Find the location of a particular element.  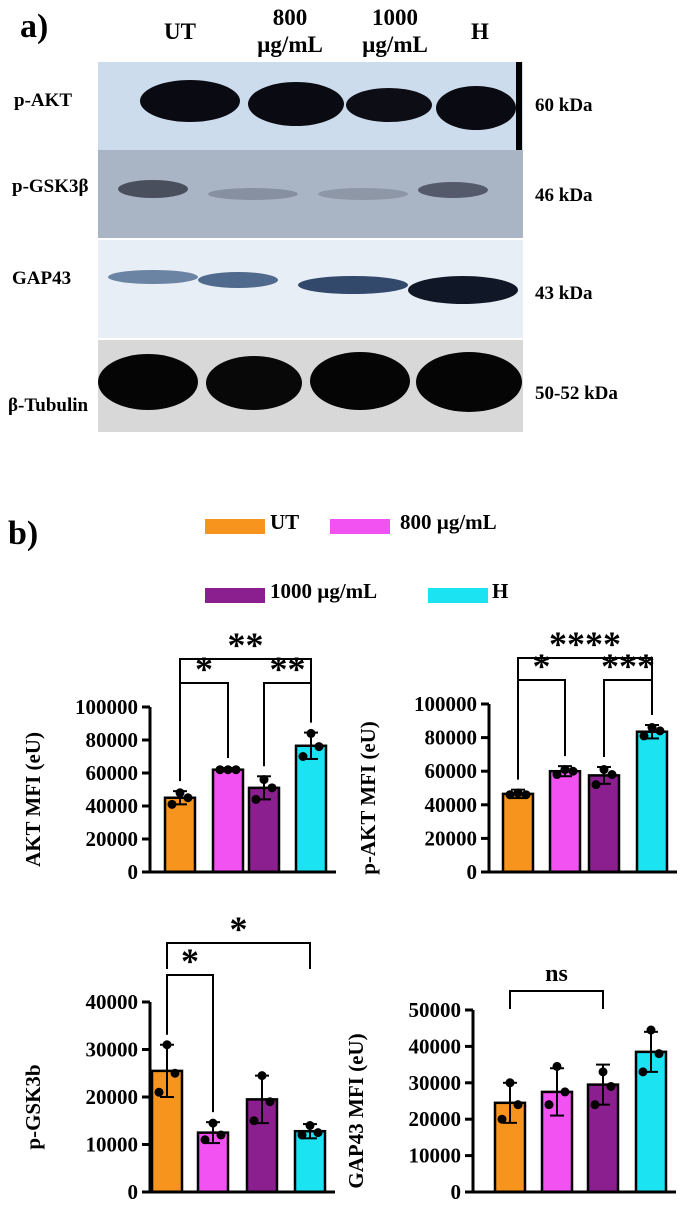

legend-label-ut: UT is located at coordinates (285, 522).